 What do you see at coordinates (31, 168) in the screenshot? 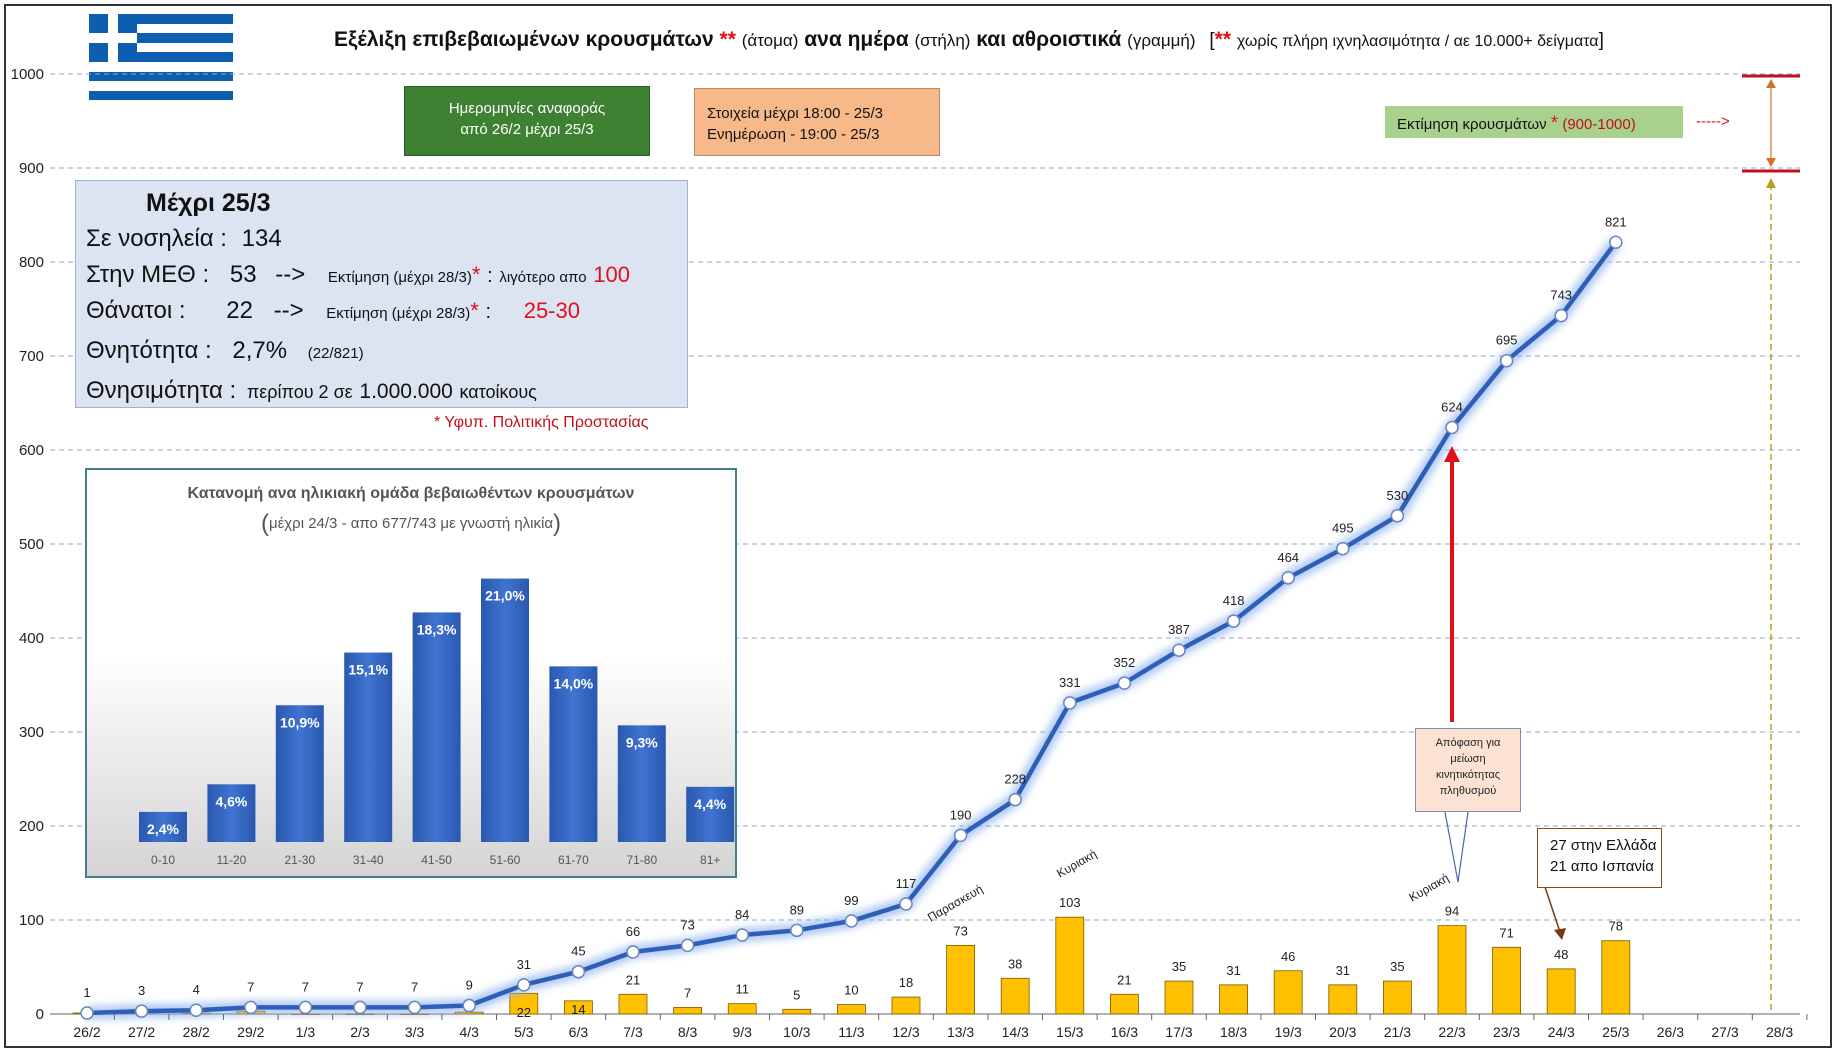
I see `y-tick-label: 900` at bounding box center [31, 168].